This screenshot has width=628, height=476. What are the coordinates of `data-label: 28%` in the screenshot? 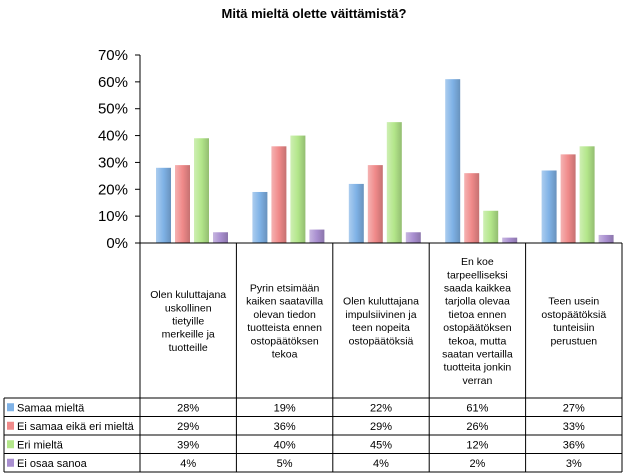 It's located at (188, 408).